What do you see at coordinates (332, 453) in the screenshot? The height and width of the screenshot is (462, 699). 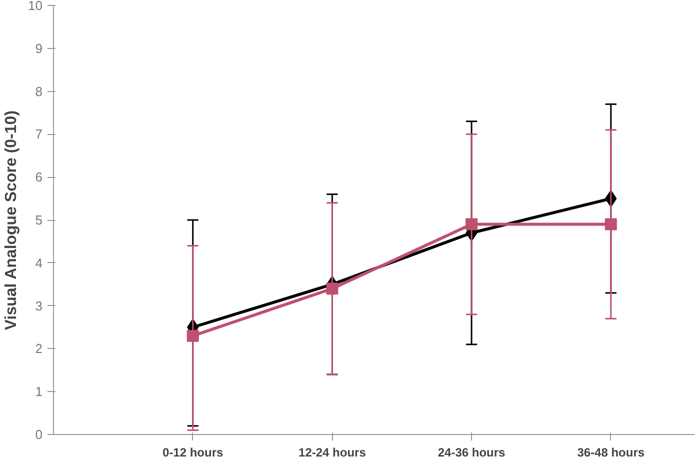 I see `x-tick-label: 12-24 hours` at bounding box center [332, 453].